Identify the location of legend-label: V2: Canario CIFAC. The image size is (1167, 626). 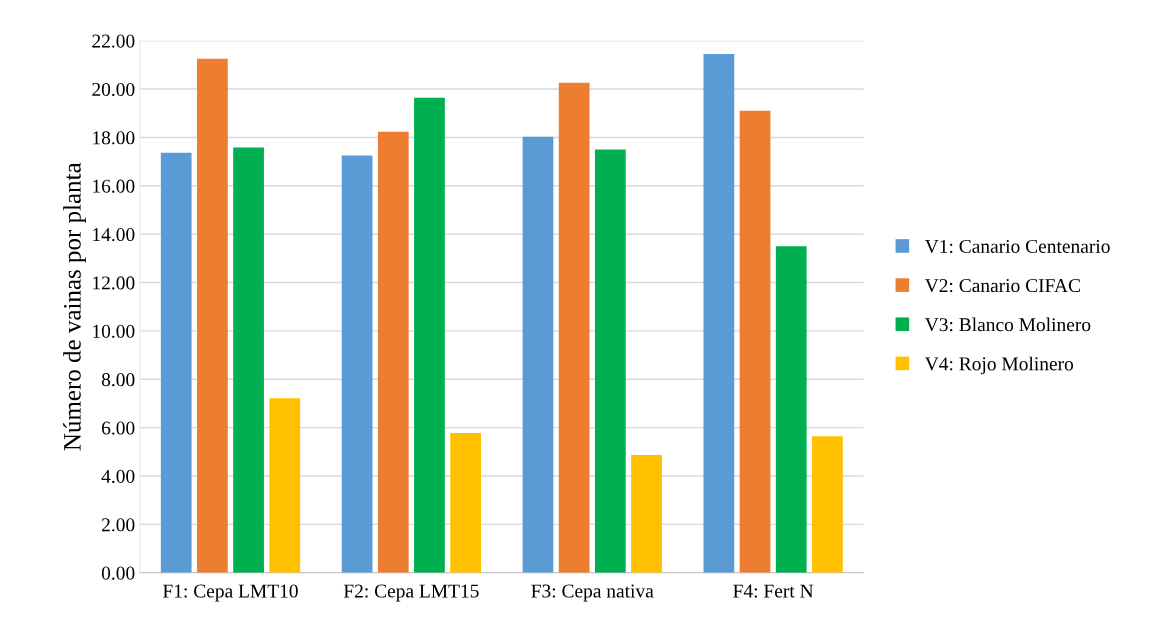
(1002, 286).